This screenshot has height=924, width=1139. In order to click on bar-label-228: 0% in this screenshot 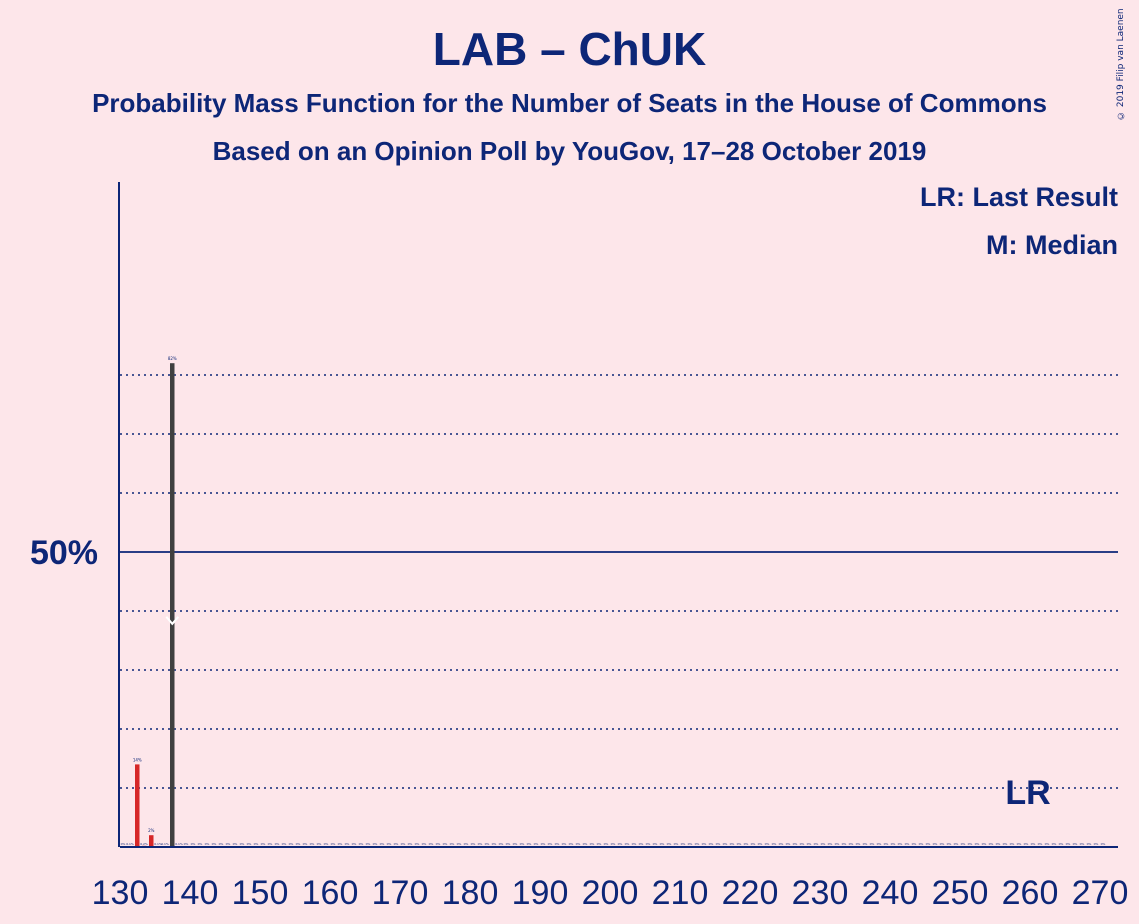, I will do `click(809, 844)`.